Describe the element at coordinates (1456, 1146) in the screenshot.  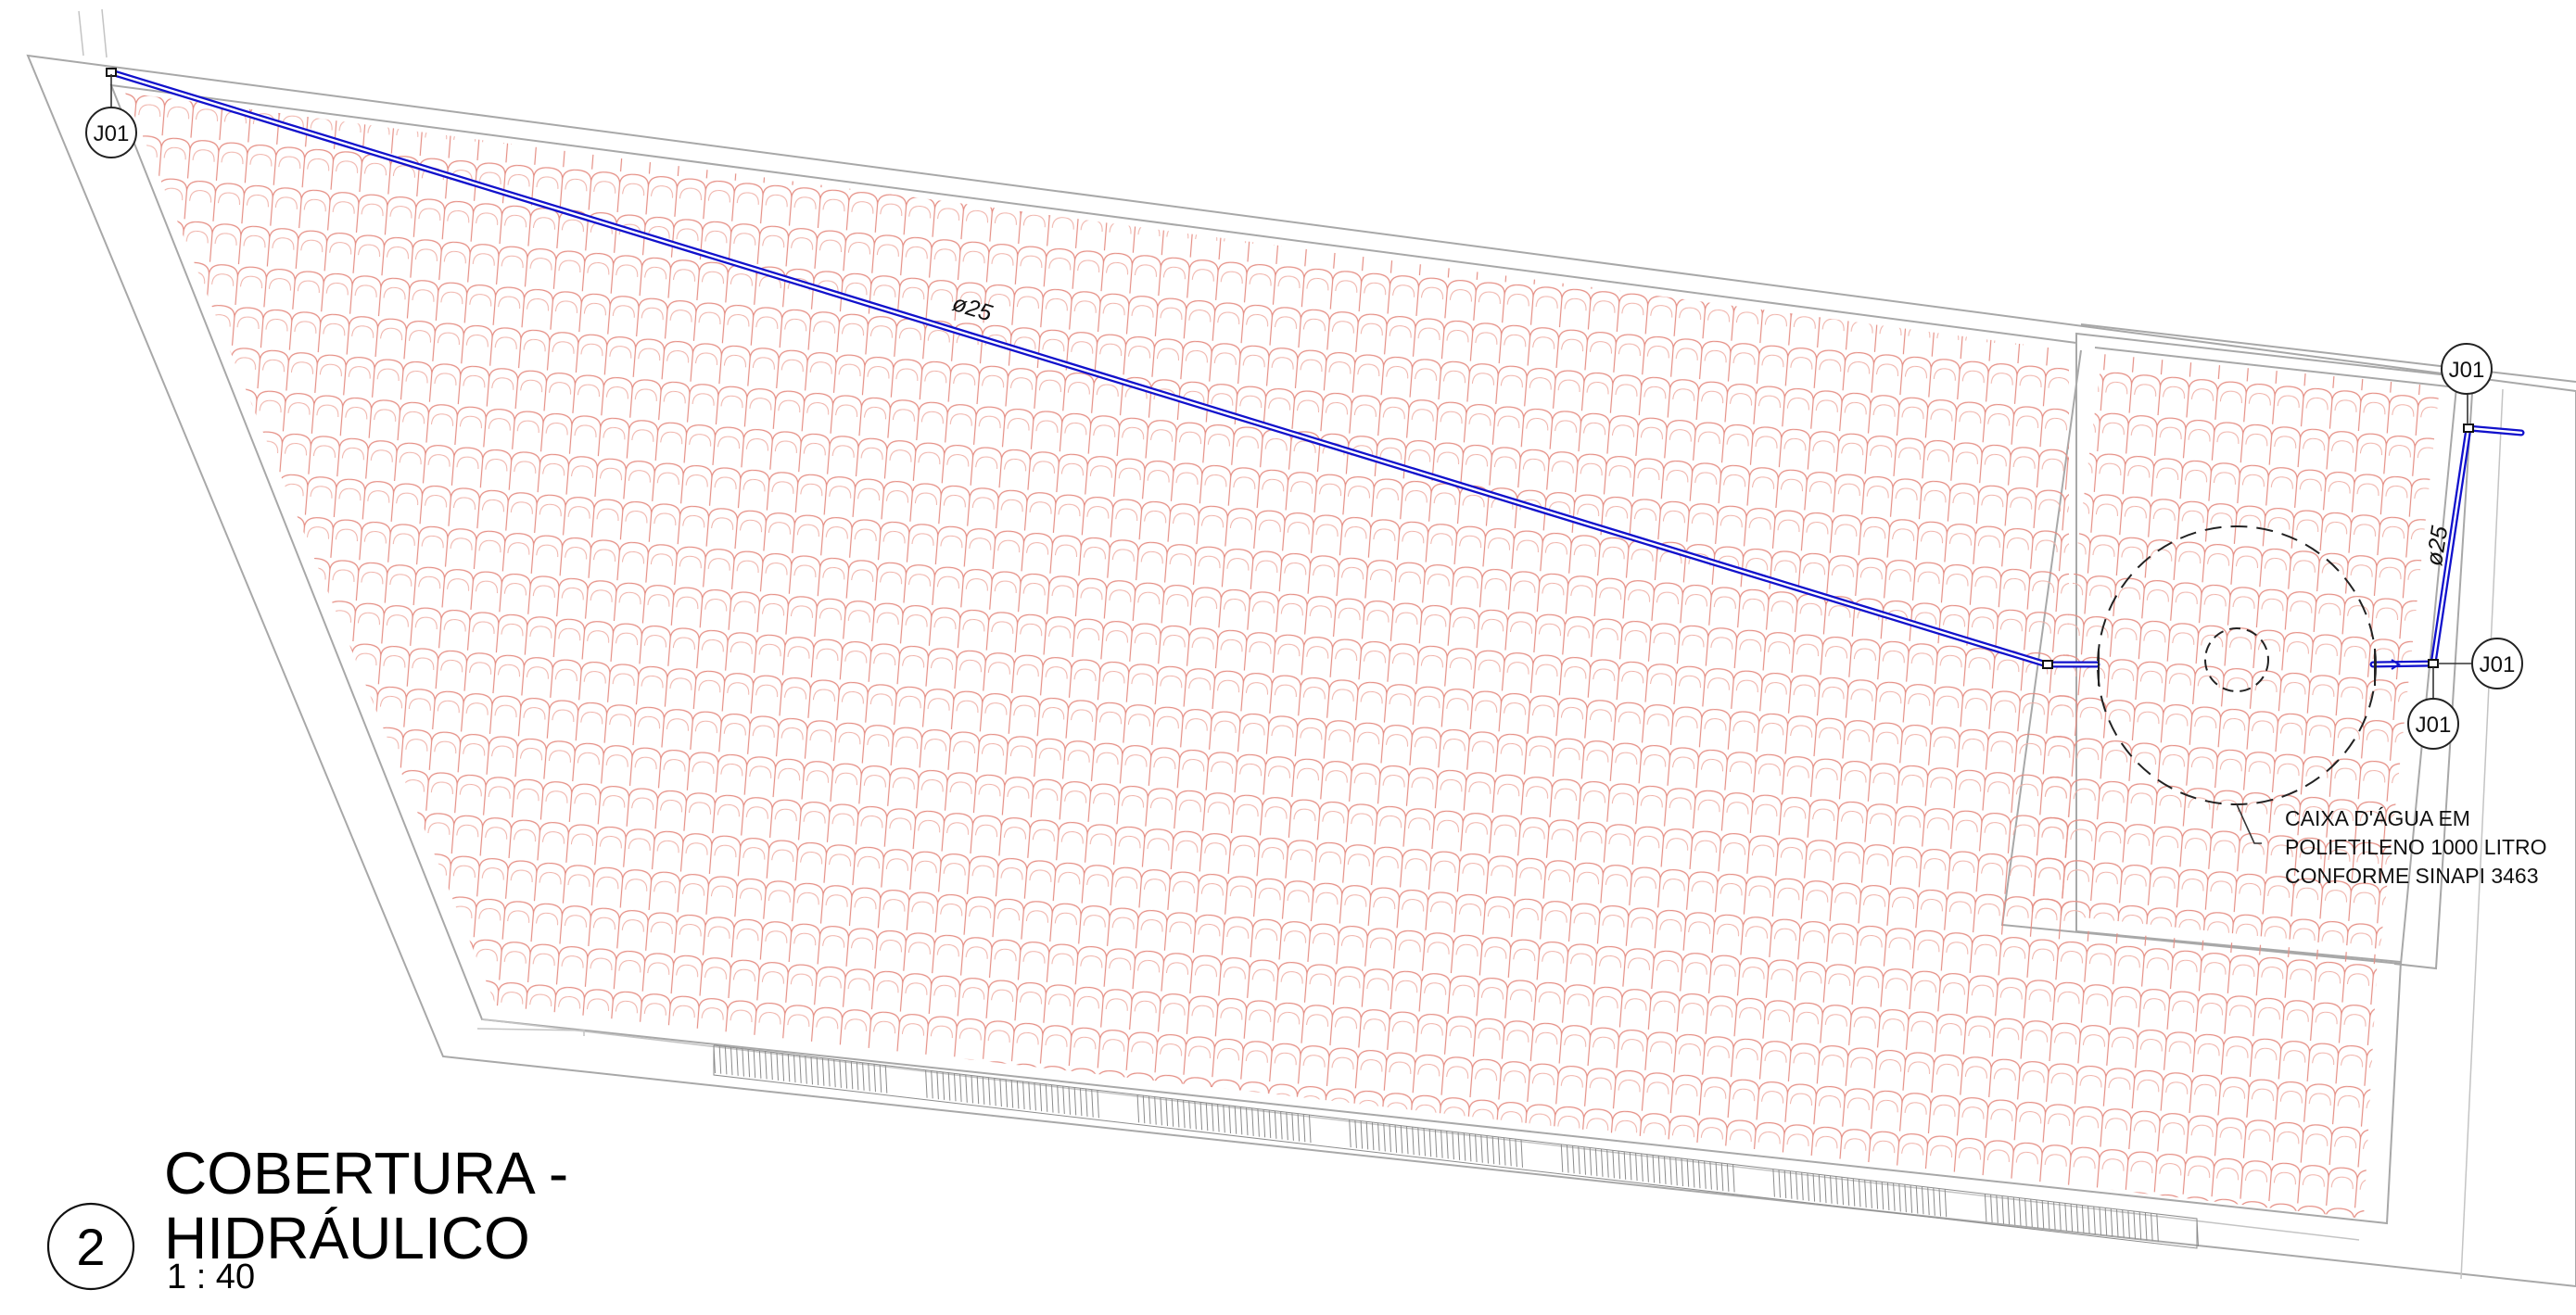
I see `eave-strip` at that location.